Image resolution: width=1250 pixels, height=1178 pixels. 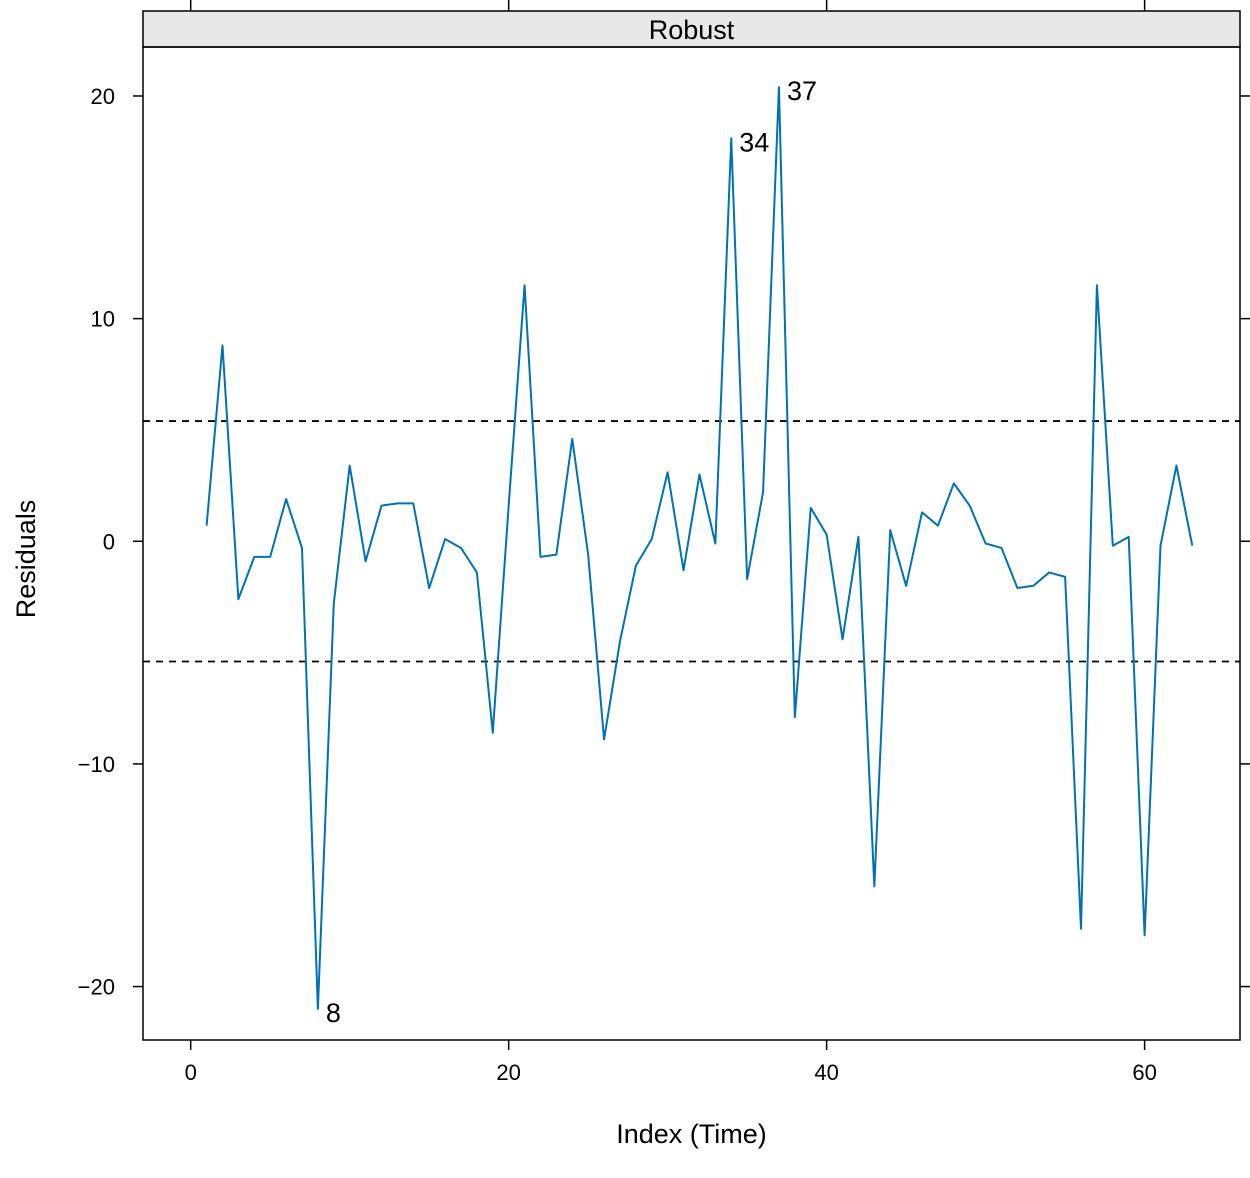 I want to click on x-tick-label: 40, so click(x=826, y=1072).